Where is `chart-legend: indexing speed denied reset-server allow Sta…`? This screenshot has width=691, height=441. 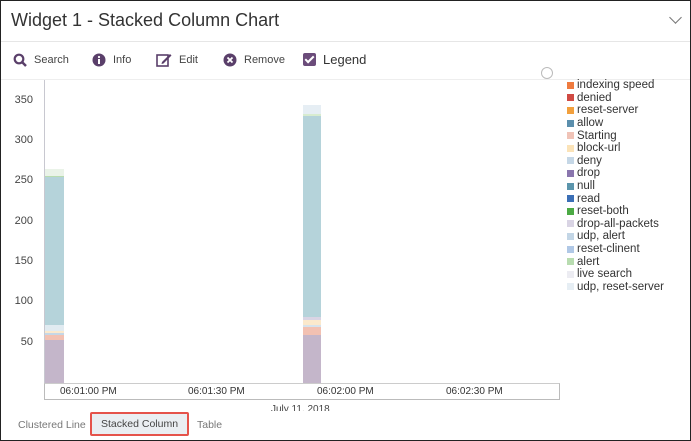
chart-legend: indexing speed denied reset-server allow Sta… is located at coordinates (615, 186).